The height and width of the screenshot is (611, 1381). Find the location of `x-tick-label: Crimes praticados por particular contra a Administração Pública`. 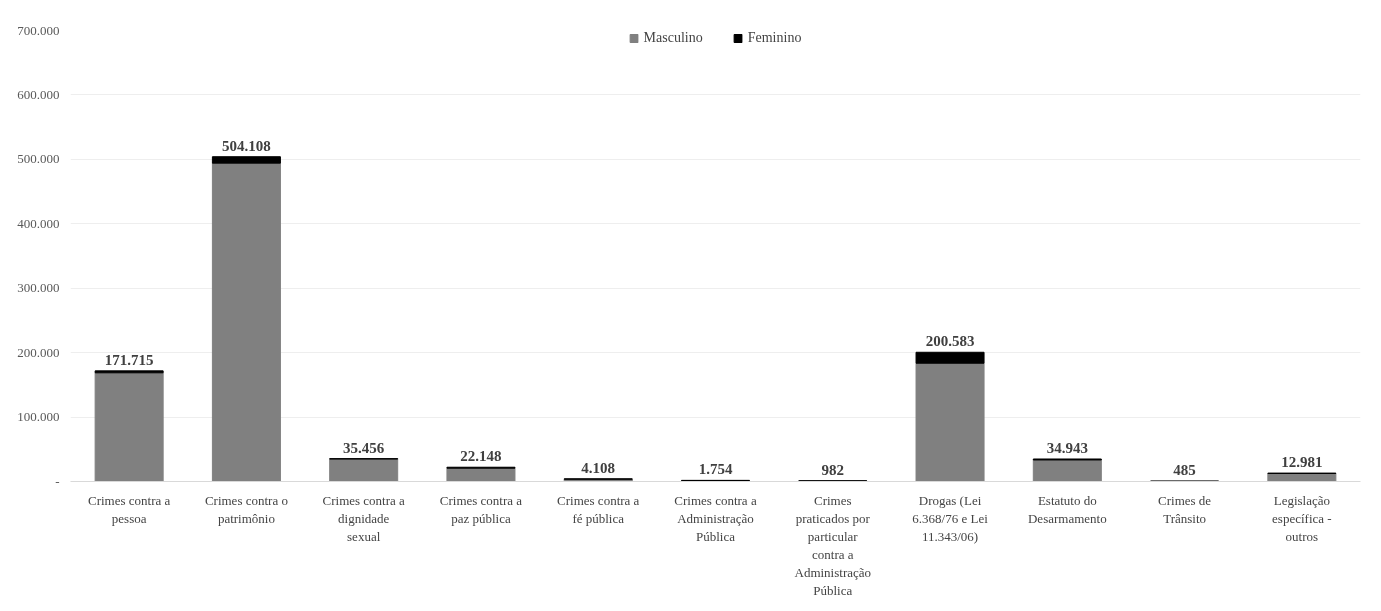

x-tick-label: Crimes praticados por particular contra a Administração Pública is located at coordinates (833, 545).